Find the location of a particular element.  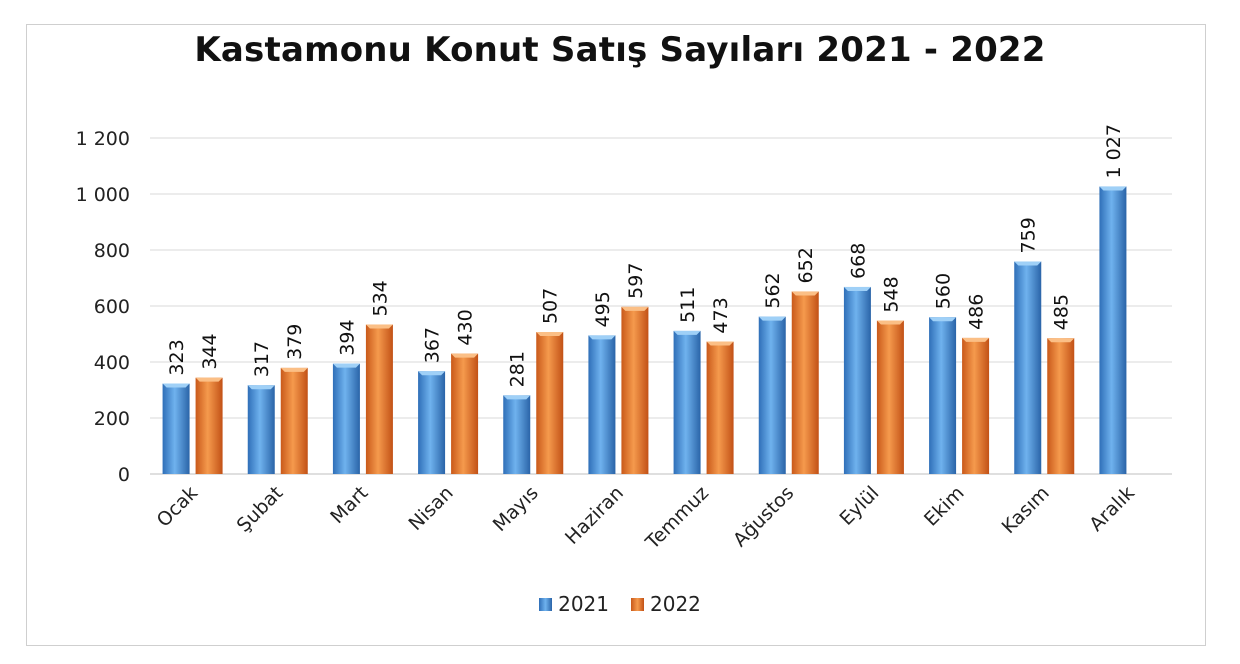

data-label: 668 is located at coordinates (858, 261).